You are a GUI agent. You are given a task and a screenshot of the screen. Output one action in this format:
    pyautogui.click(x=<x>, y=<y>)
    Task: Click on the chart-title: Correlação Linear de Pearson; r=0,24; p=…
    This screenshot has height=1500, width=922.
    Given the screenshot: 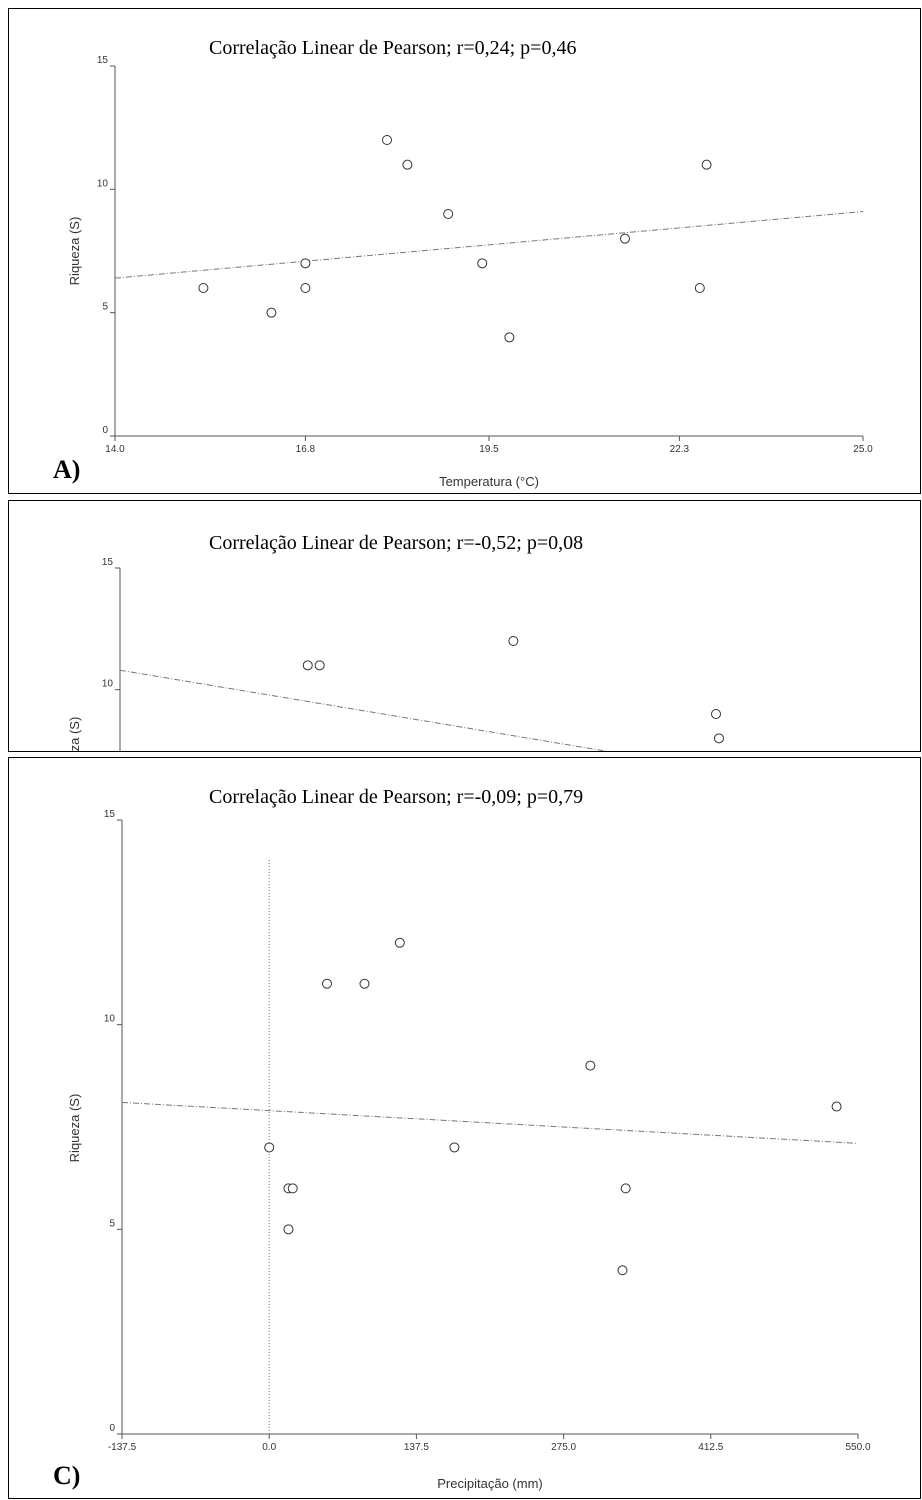 What is the action you would take?
    pyautogui.click(x=392, y=48)
    